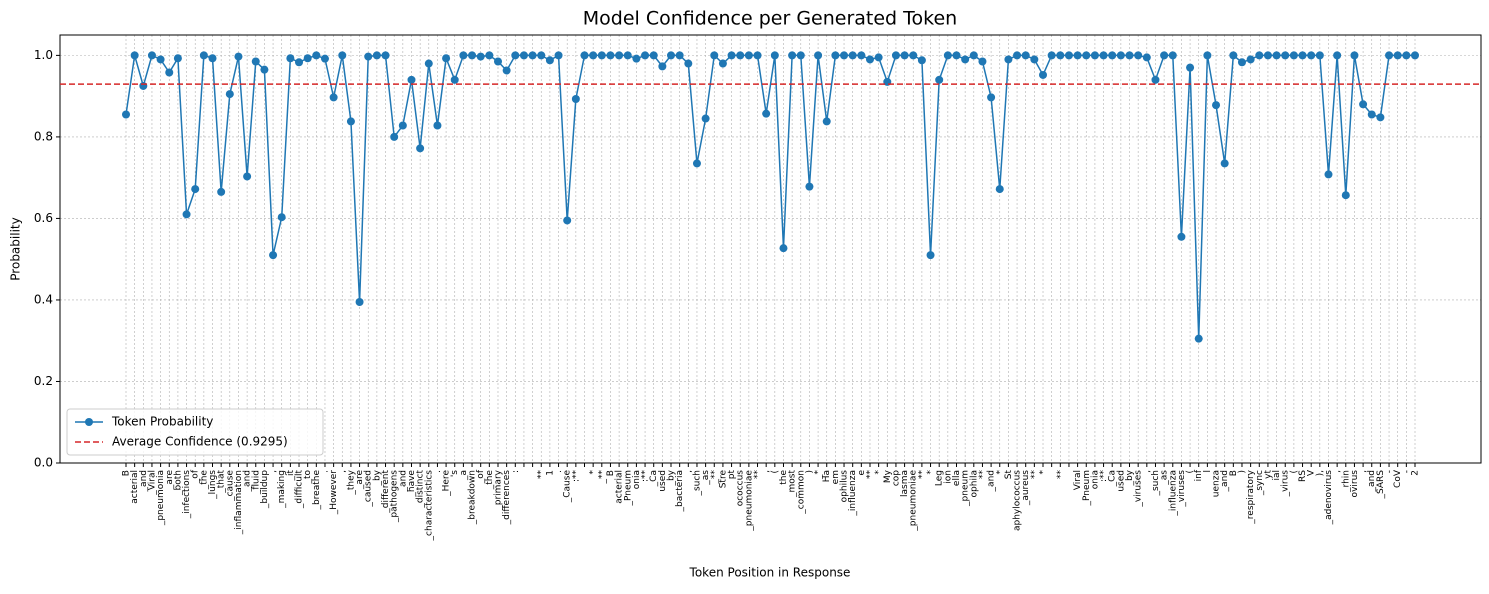 The image size is (1489, 594). I want to click on x-tick-label: _such, so click(697, 483).